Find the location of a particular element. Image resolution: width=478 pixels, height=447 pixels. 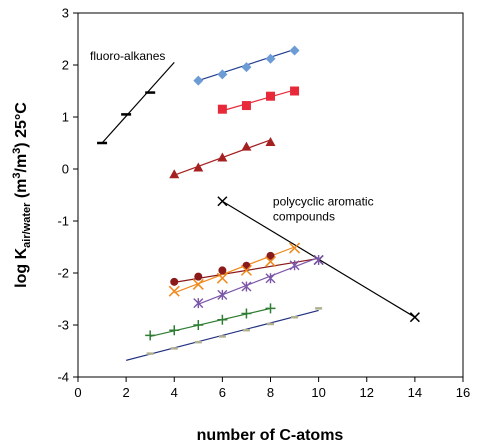

annotation-text: fluoro-alkanes is located at coordinates (127, 56).